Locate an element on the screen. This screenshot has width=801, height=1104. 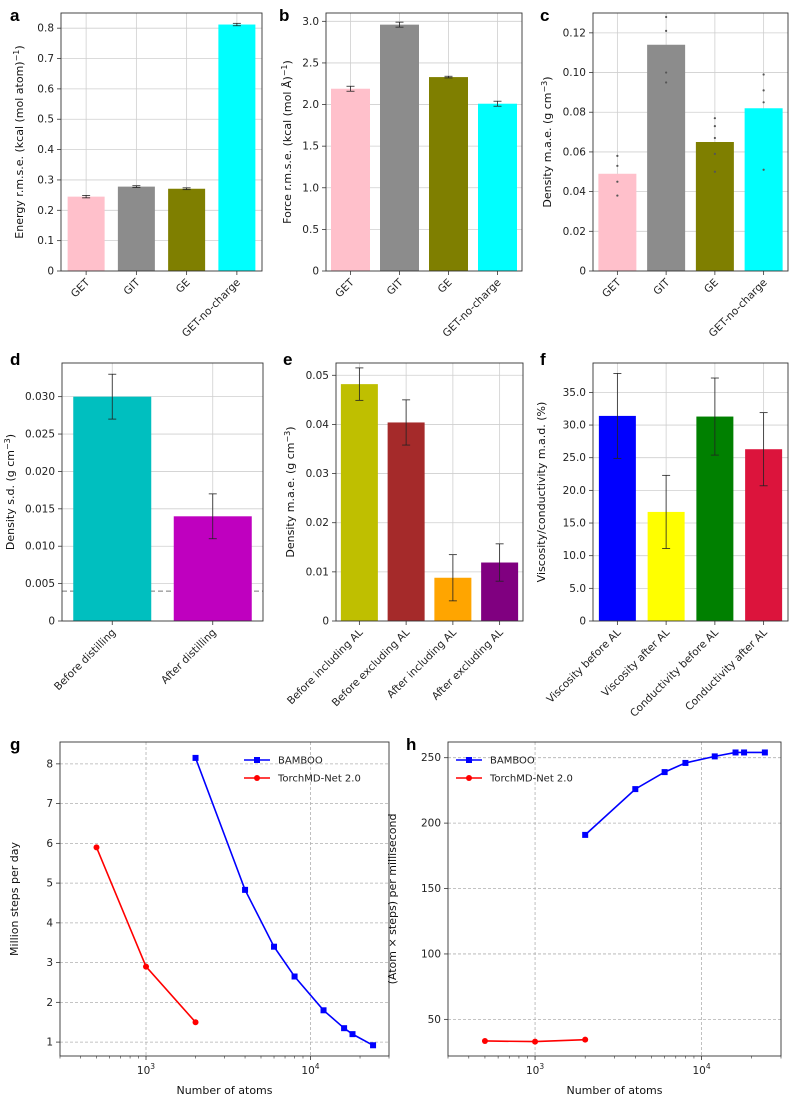
ytick-label: 15.0 is located at coordinates (574, 524).